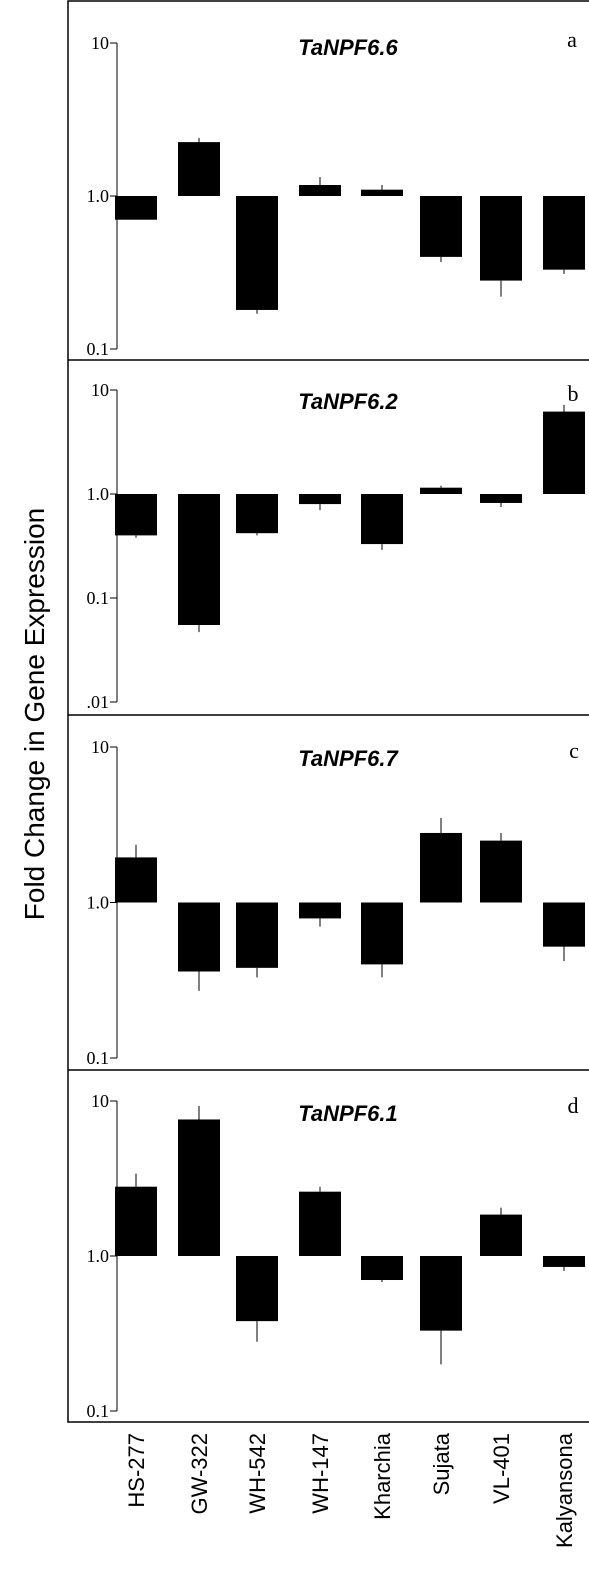 The height and width of the screenshot is (1580, 589). I want to click on x-tick-label: WH-542, so click(257, 1473).